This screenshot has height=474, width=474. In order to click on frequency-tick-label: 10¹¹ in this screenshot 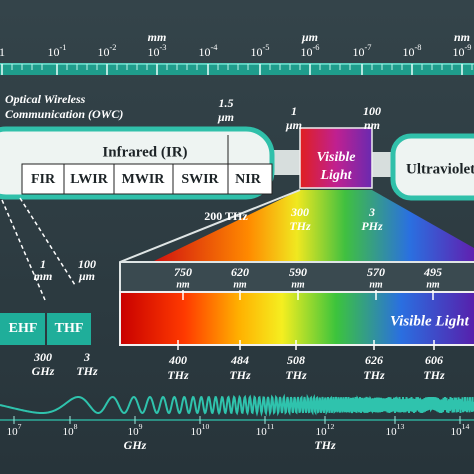, I will do `click(265, 430)`.